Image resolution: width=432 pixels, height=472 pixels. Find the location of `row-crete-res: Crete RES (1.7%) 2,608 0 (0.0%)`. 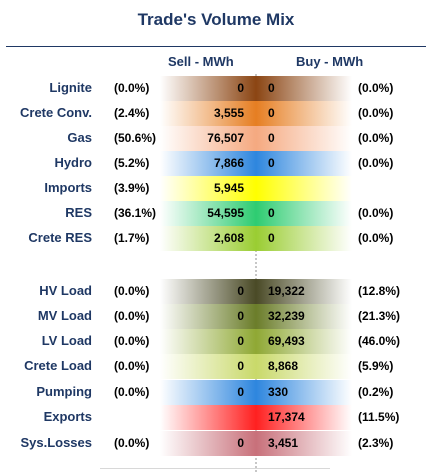

row-crete-res: Crete RES (1.7%) 2,608 0 (0.0%) is located at coordinates (216, 238).